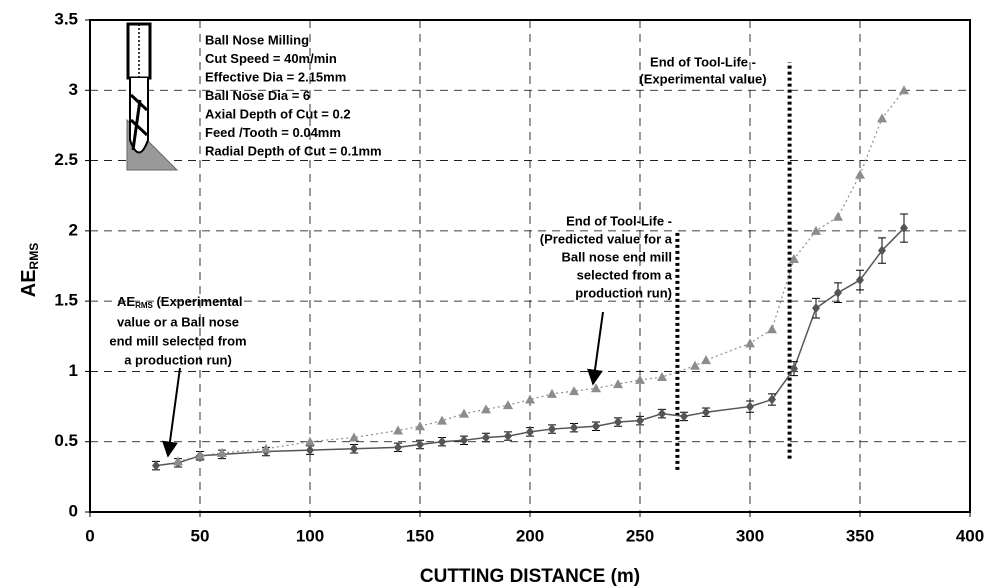 This screenshot has height=588, width=999. I want to click on tool-info-line: Ball Nose Dia = 6, so click(257, 95).